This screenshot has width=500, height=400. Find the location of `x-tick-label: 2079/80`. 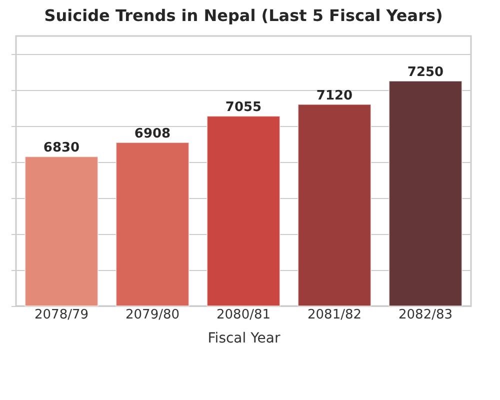

x-tick-label: 2079/80 is located at coordinates (152, 315).